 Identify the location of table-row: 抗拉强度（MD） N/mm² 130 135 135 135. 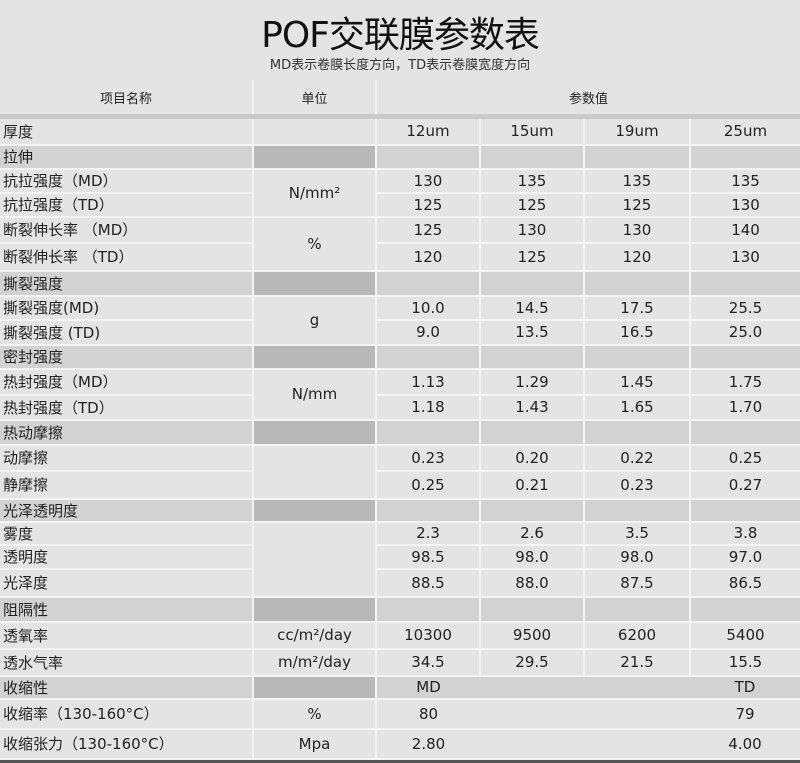
(400, 193).